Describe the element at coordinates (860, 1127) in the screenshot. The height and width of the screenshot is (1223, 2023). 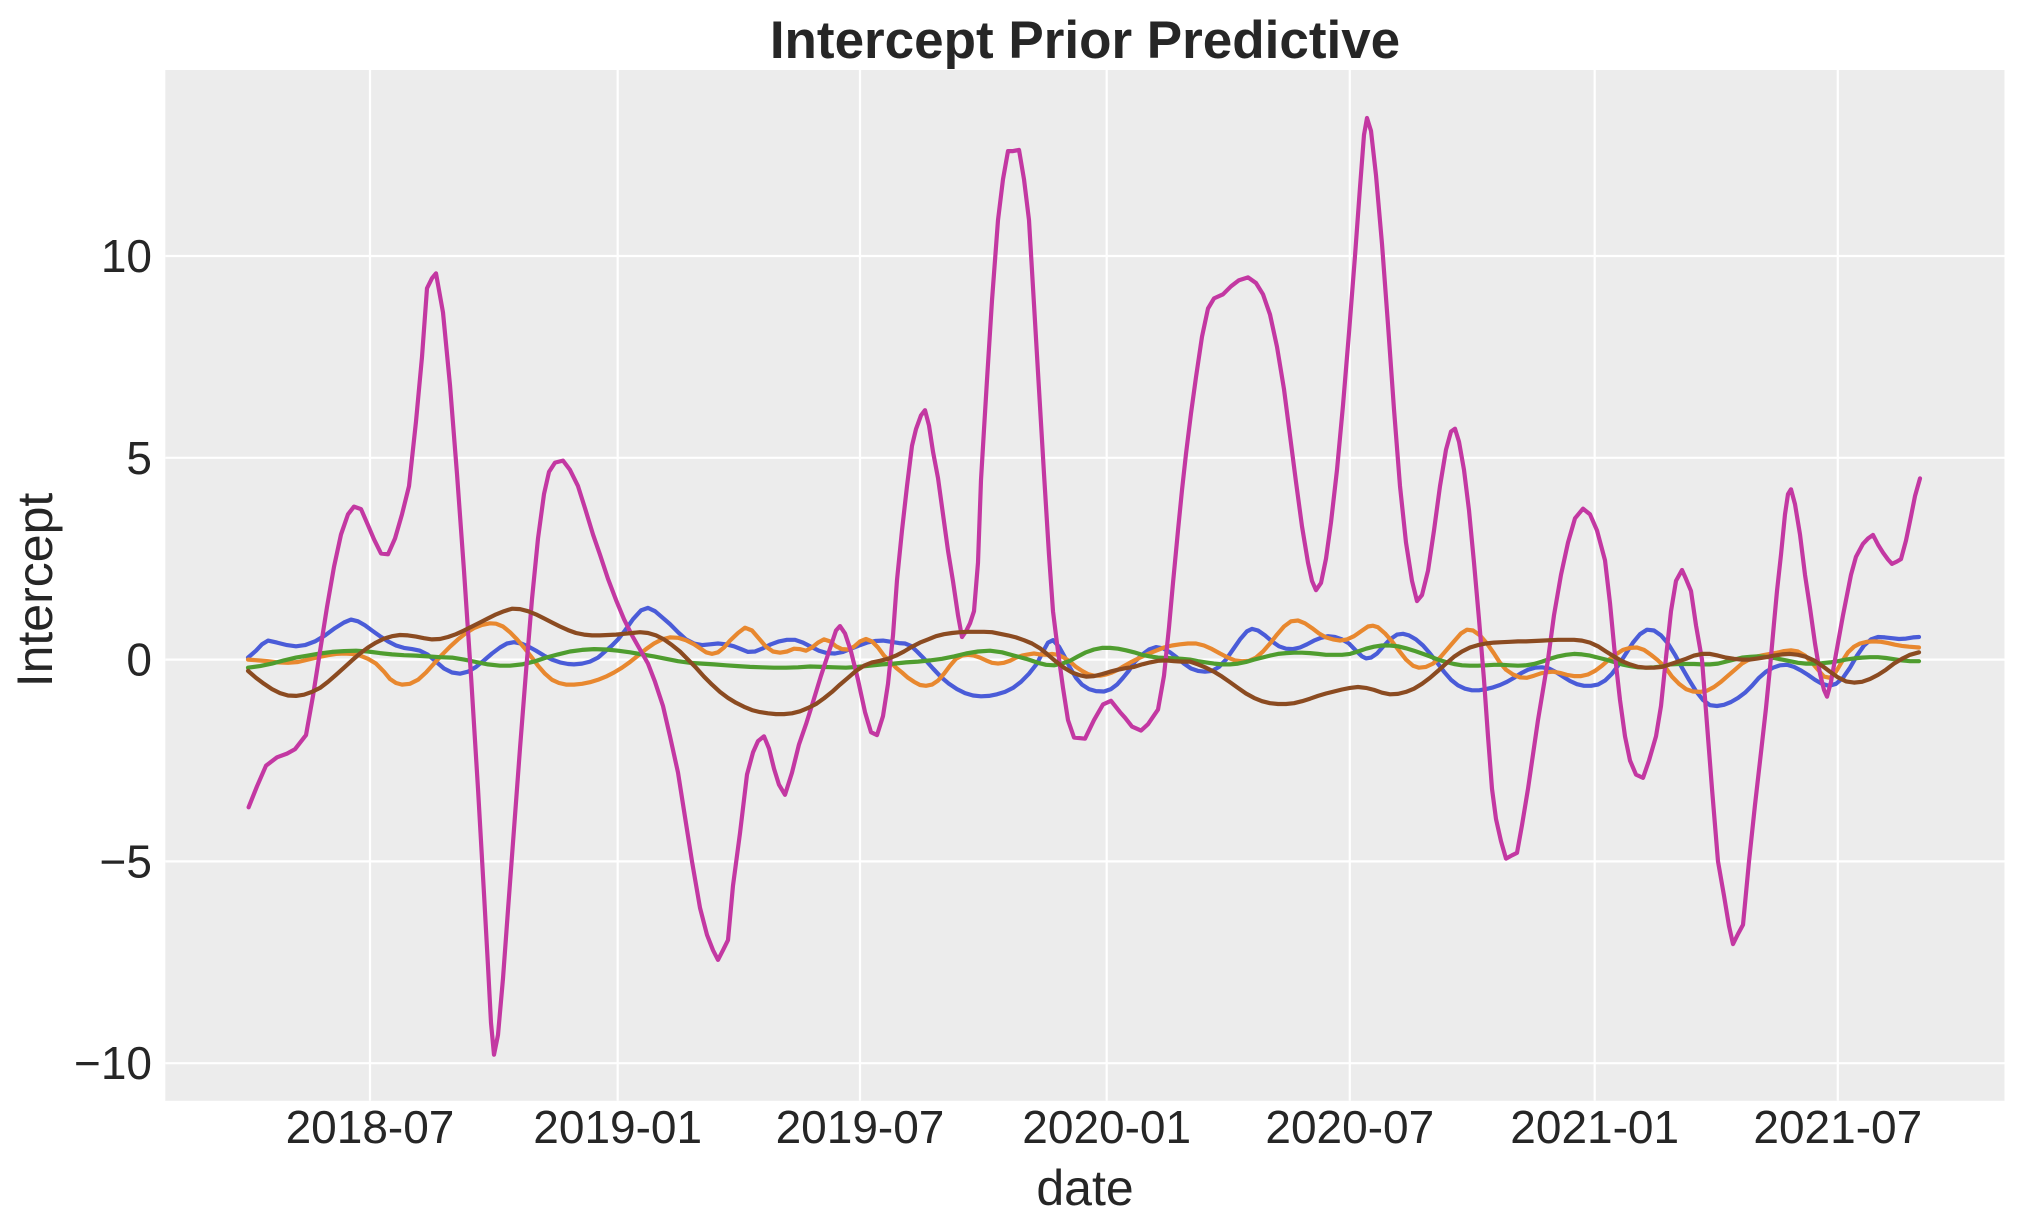
I see `svg-text: 2019-07` at that location.